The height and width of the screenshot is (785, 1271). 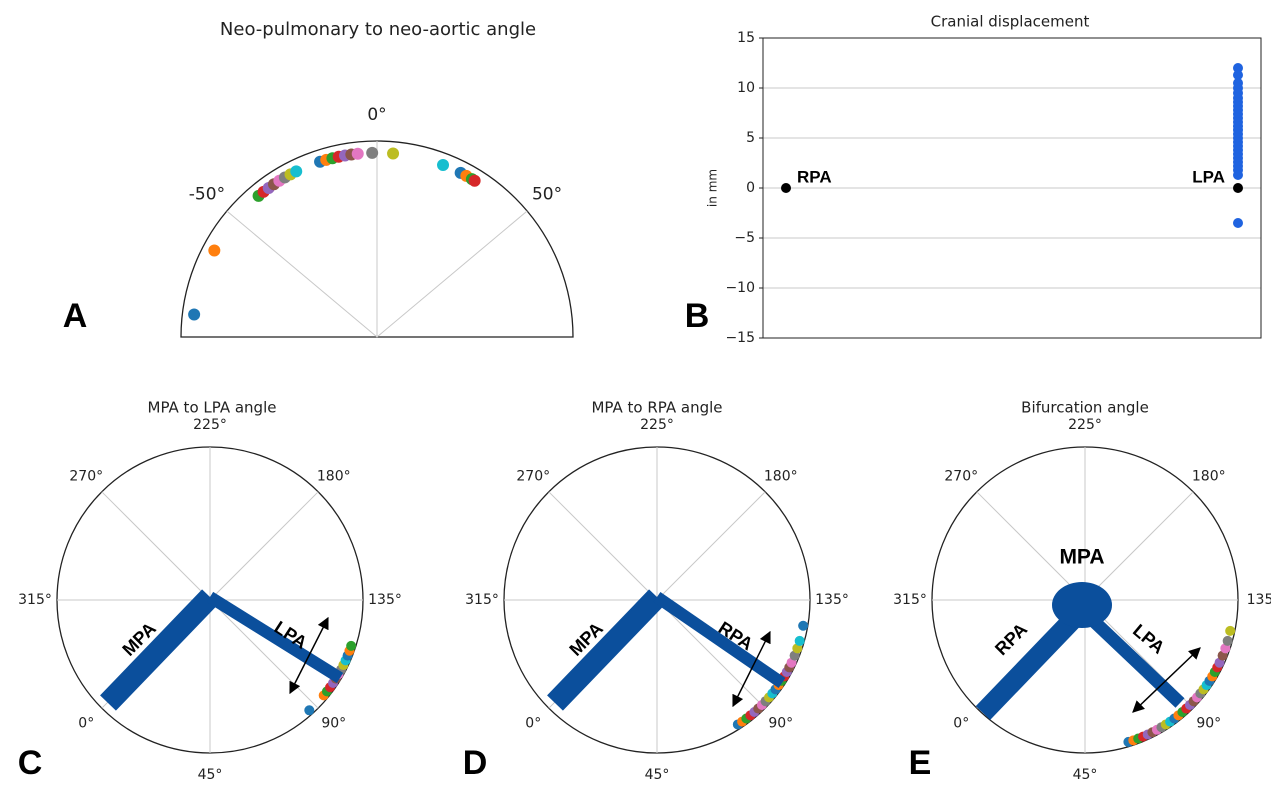 I want to click on panel-label: C, so click(x=30, y=763).